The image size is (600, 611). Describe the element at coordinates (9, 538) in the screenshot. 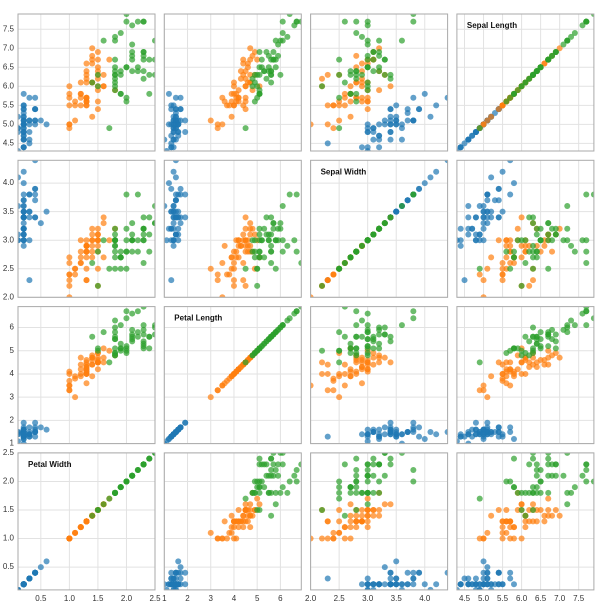

I see `y-tick-label: 1.0` at that location.